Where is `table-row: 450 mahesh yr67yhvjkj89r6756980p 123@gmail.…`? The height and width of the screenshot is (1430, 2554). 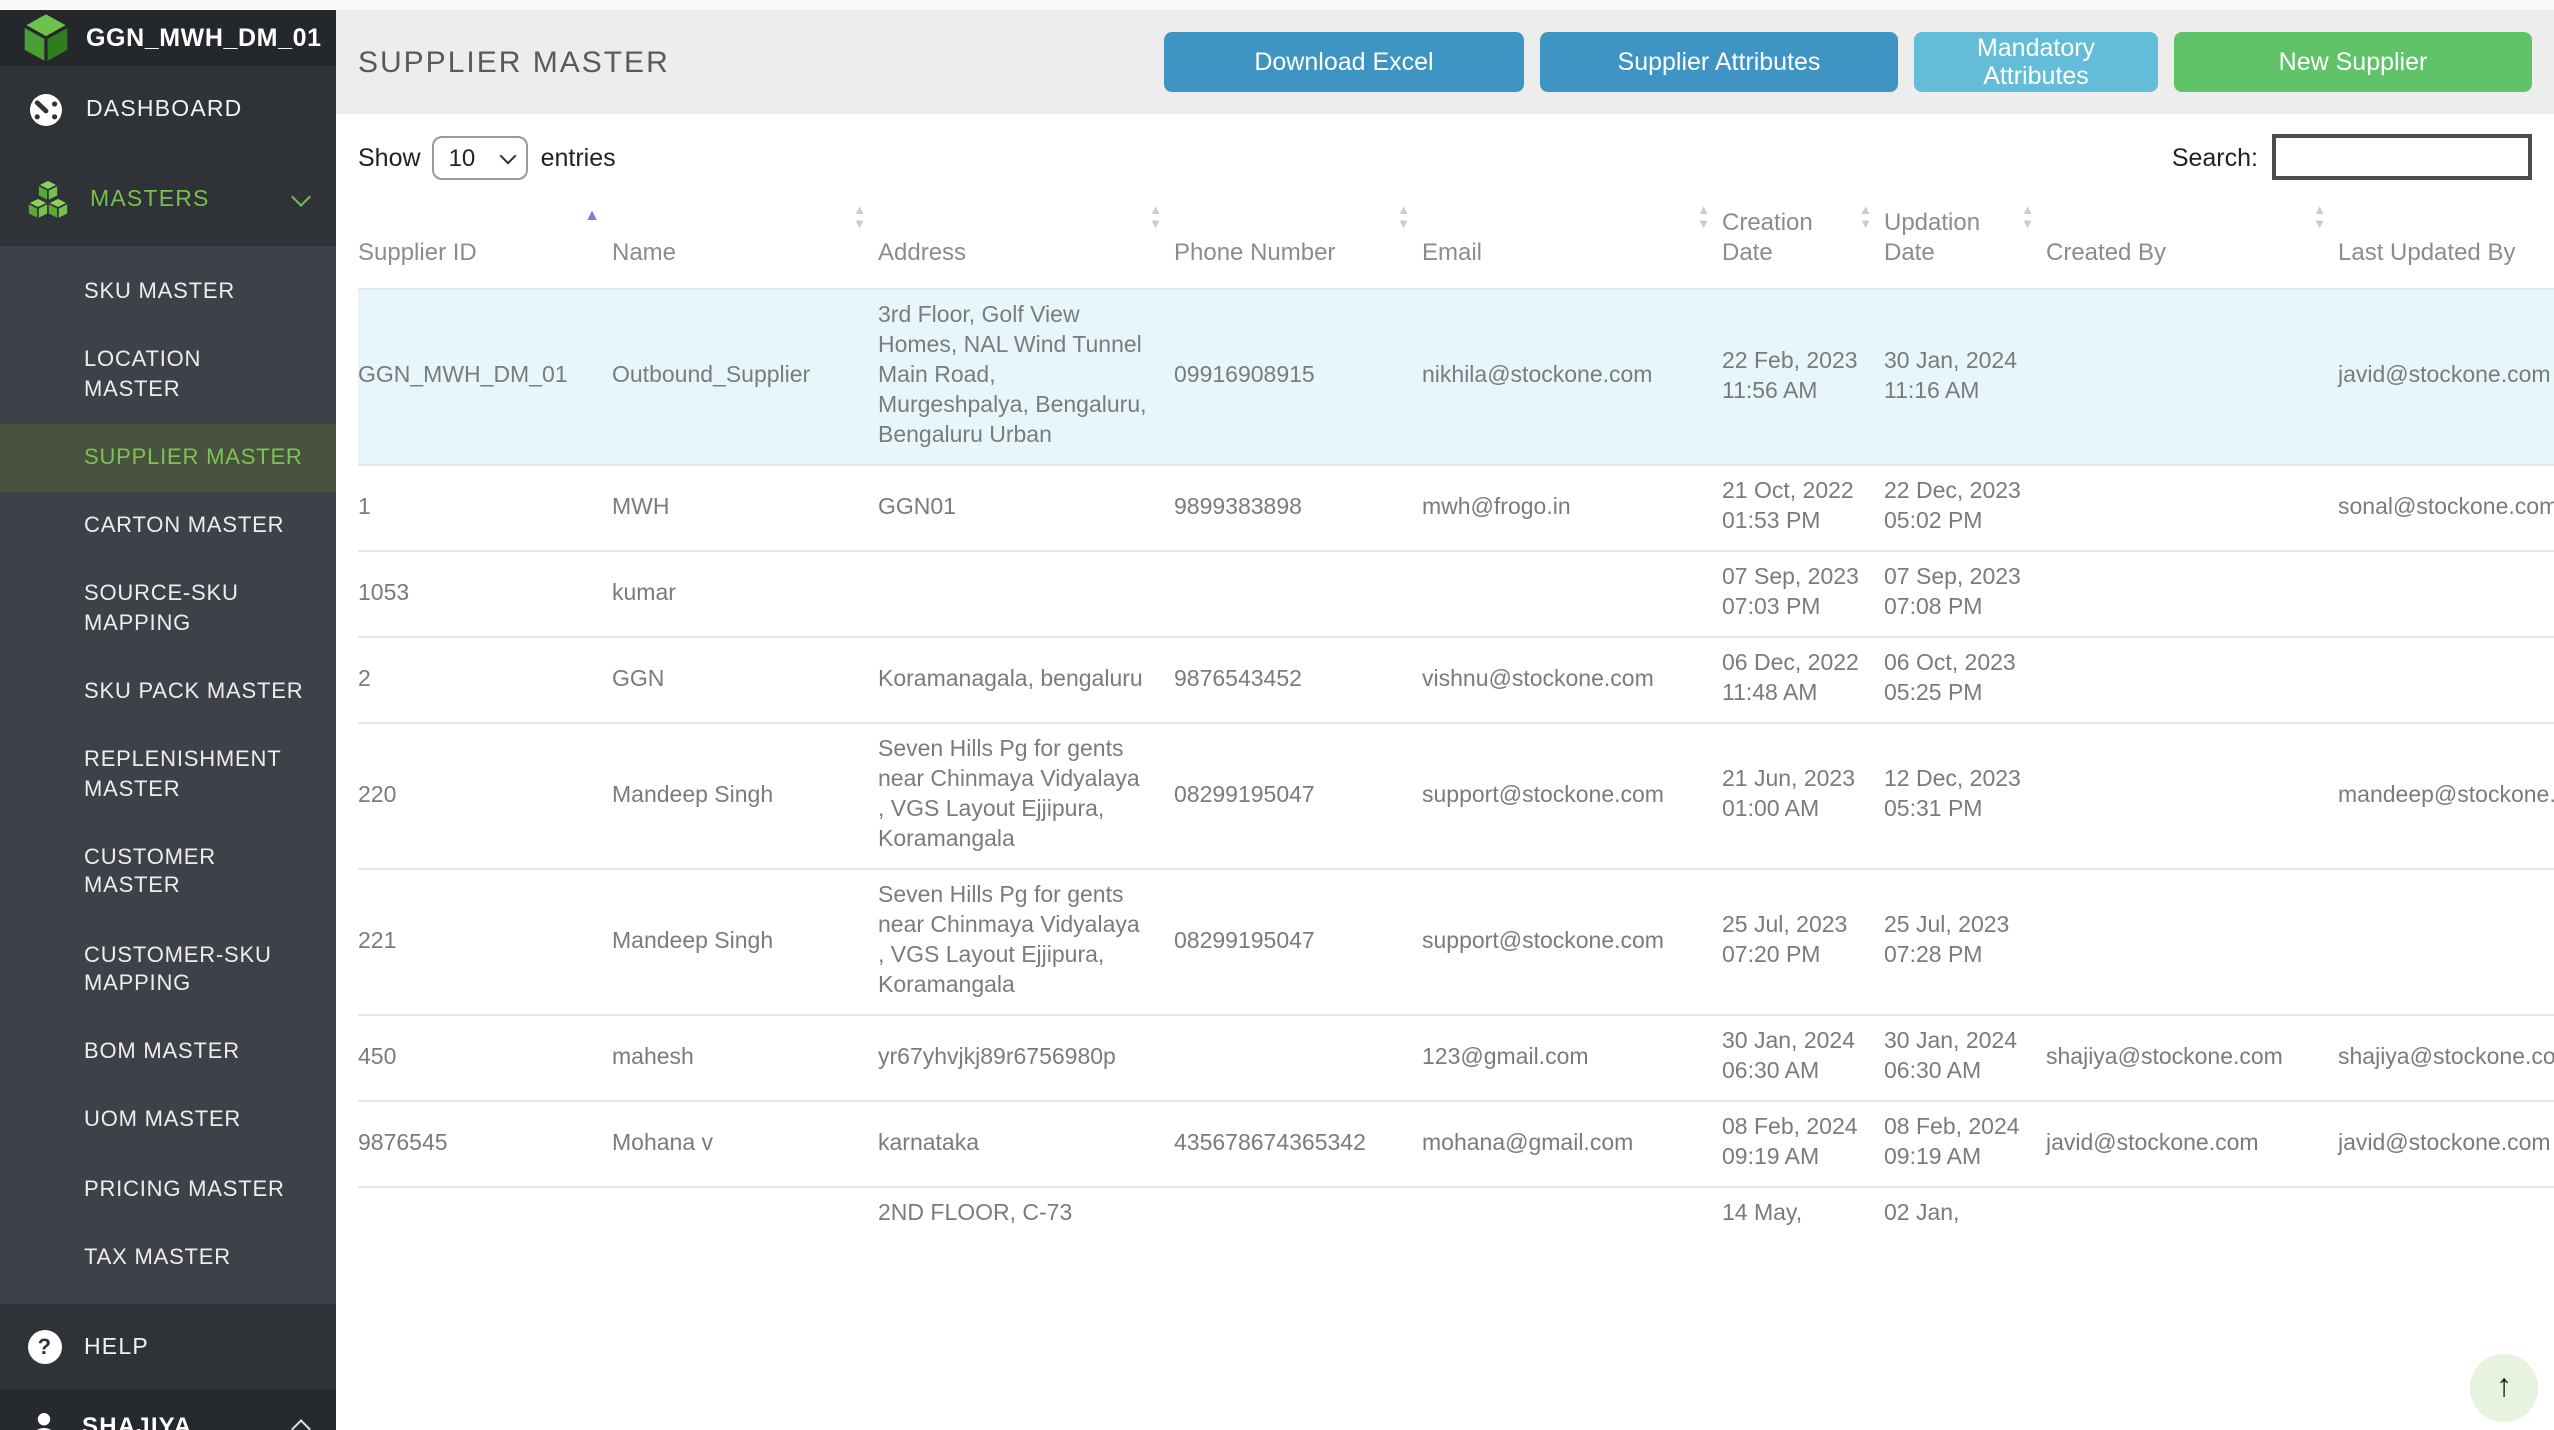
table-row: 450 mahesh yr67yhvjkj89r6756980p 123@gmail.… is located at coordinates (1456, 1057).